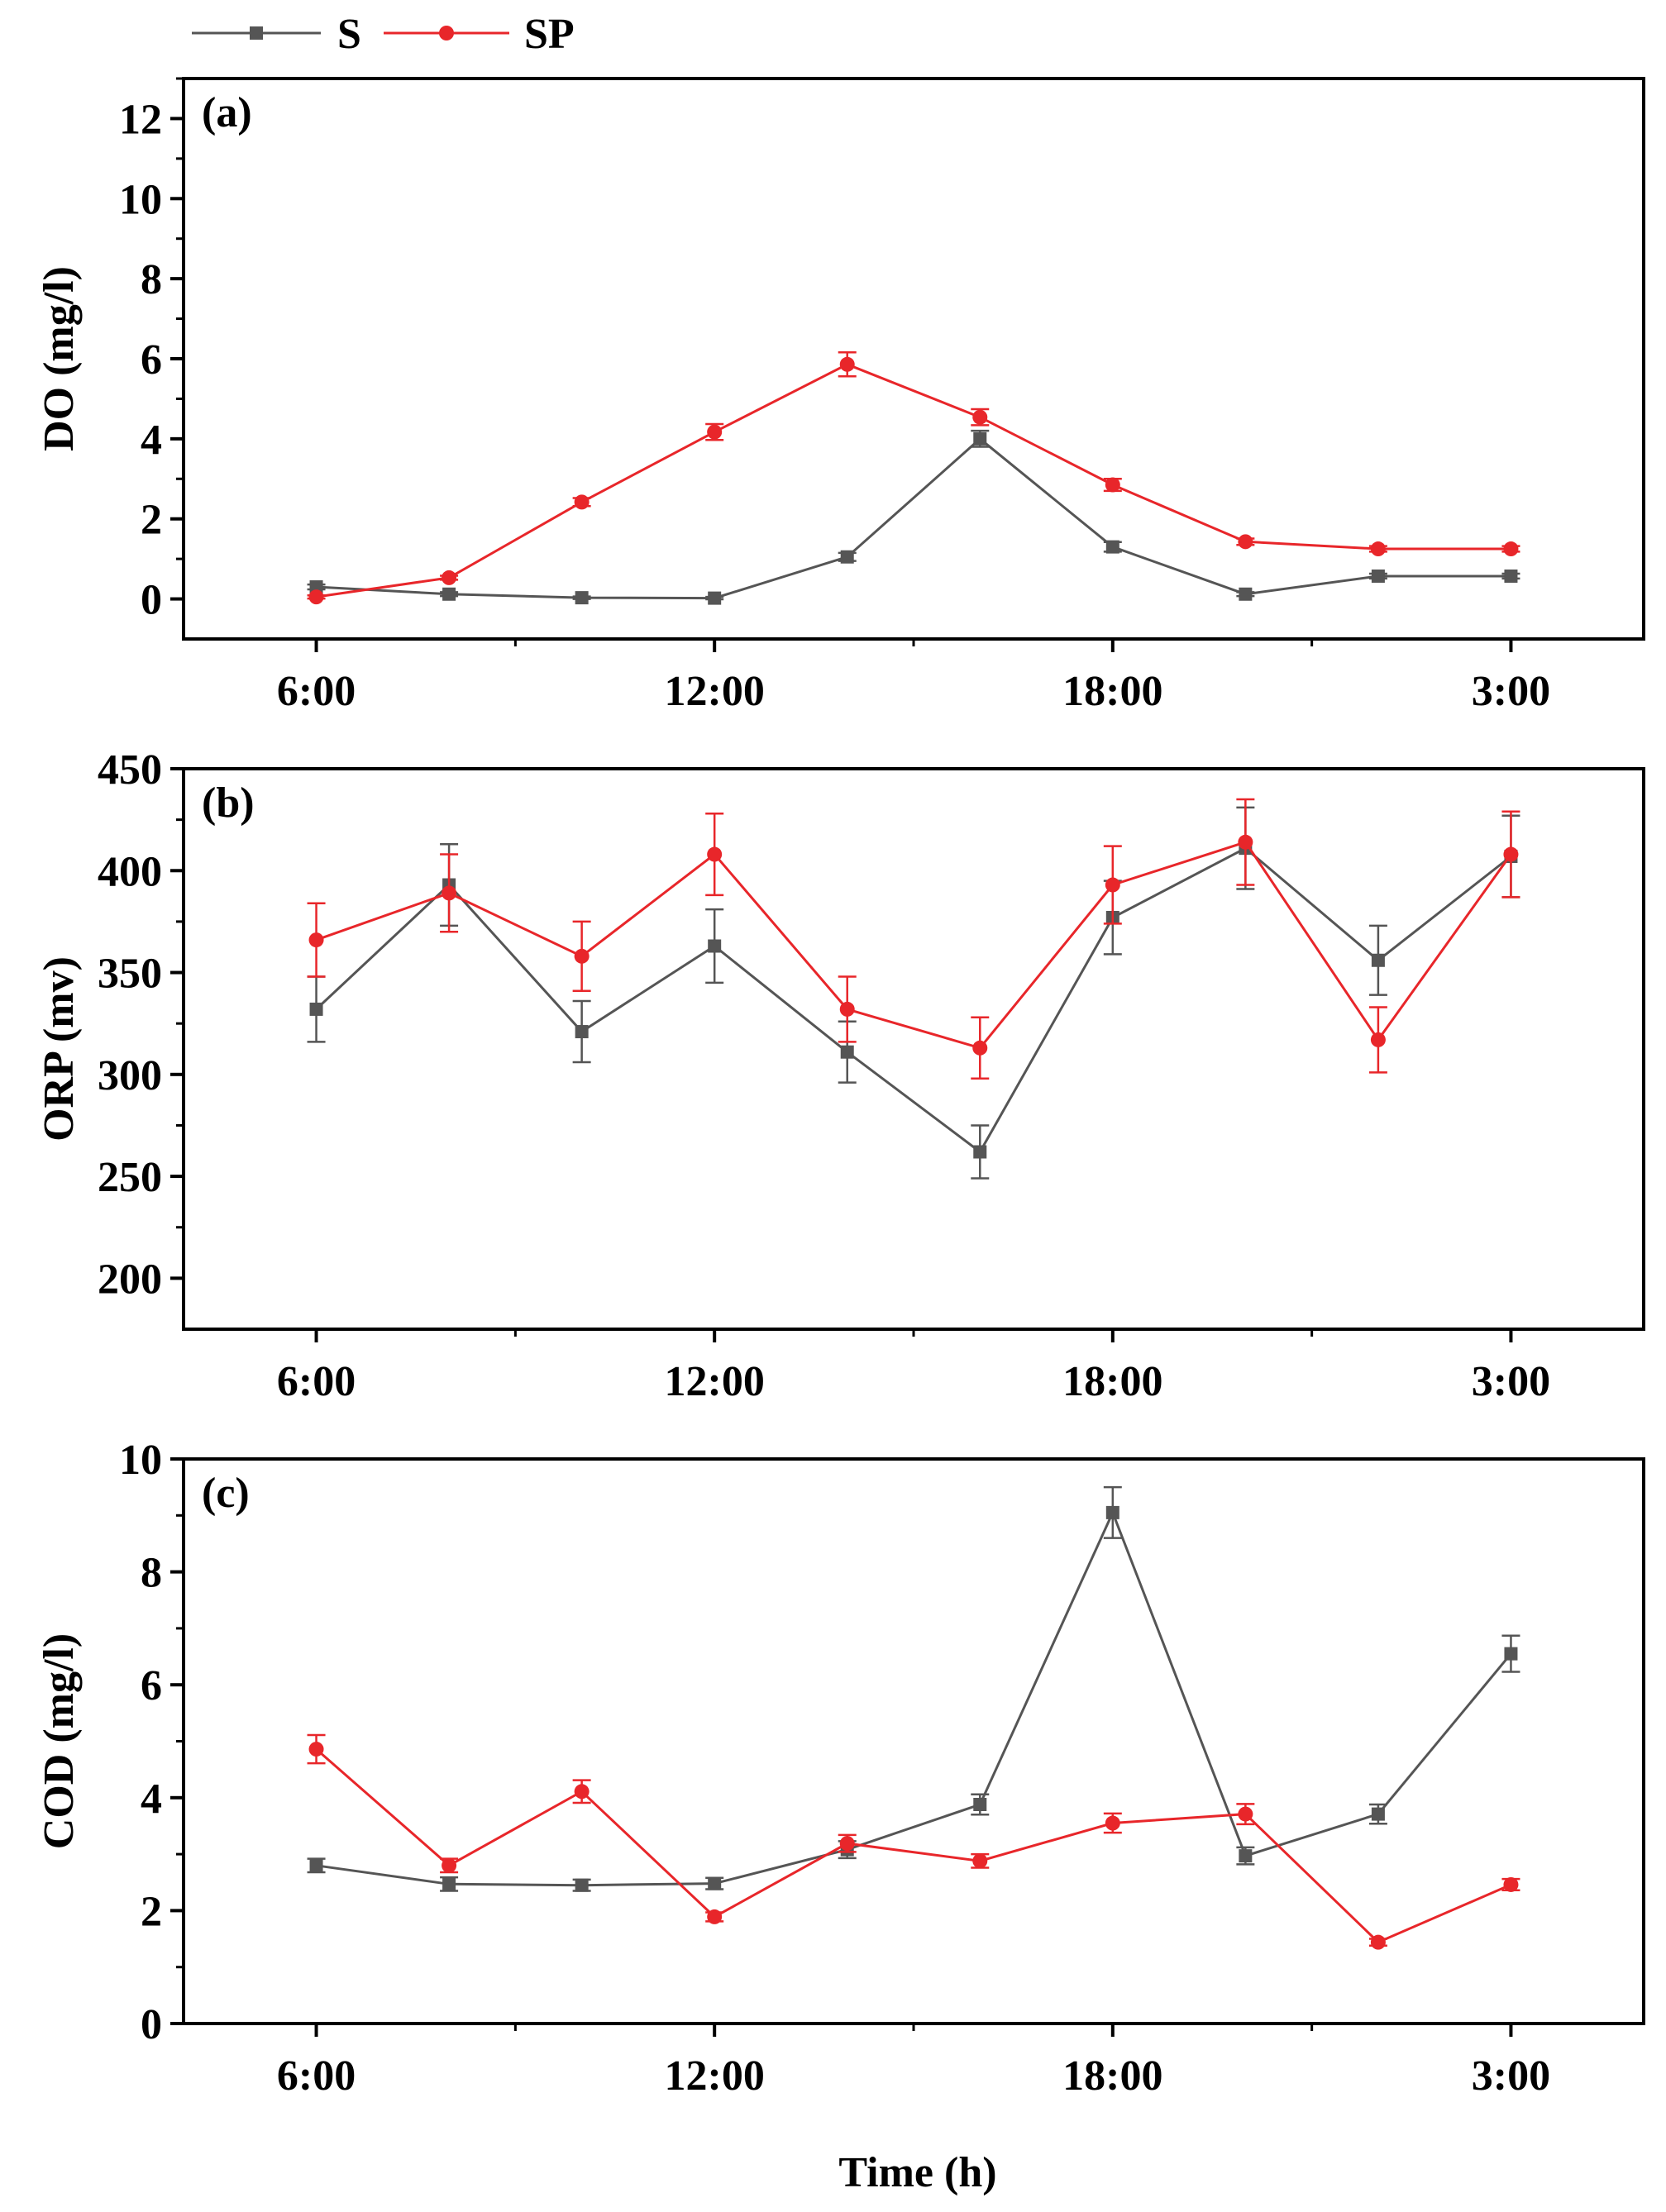 The image size is (1666, 2212). Describe the element at coordinates (130, 1177) in the screenshot. I see `y-tick-label: 250` at that location.